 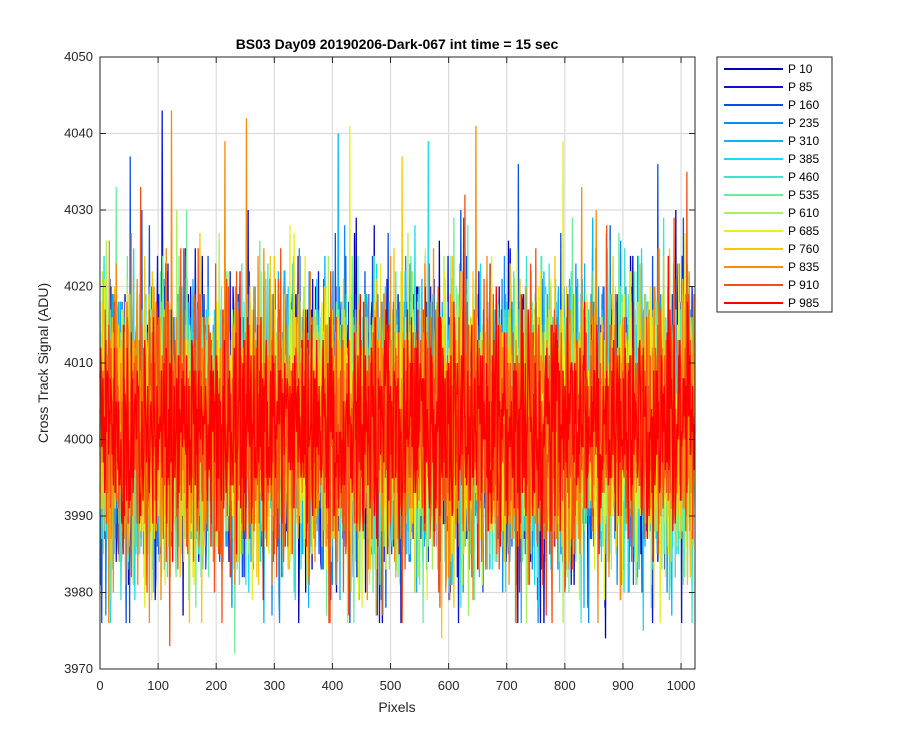 I want to click on x-tick-label: 0, so click(x=99, y=685).